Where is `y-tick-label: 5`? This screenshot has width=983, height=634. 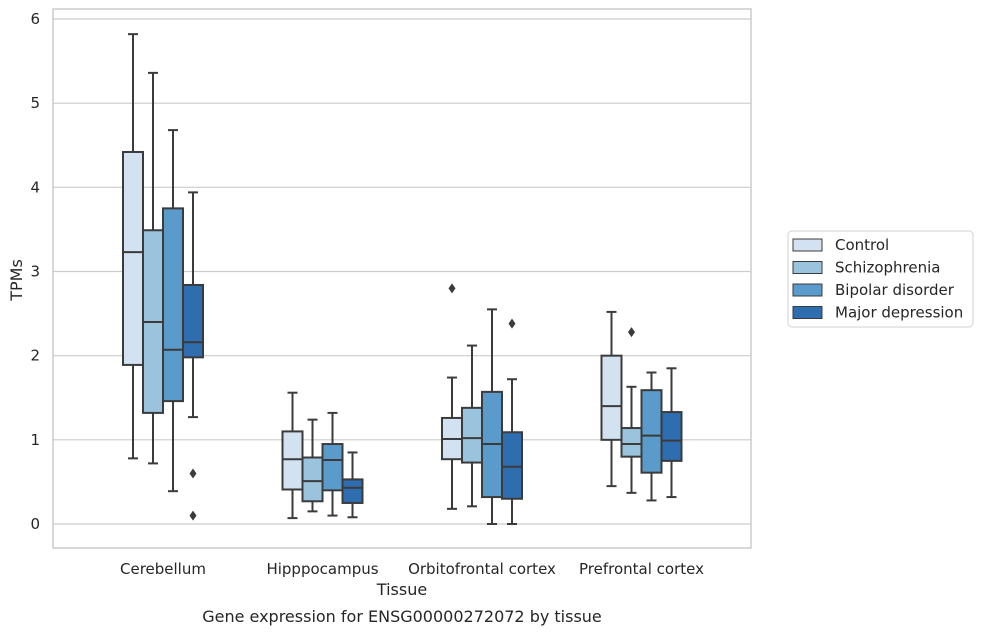 y-tick-label: 5 is located at coordinates (35, 103).